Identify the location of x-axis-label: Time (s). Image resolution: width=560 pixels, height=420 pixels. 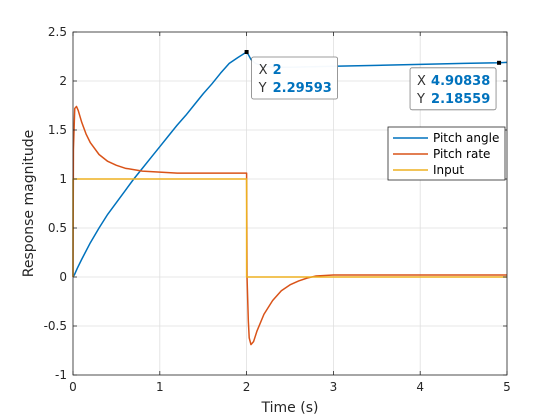
(290, 408).